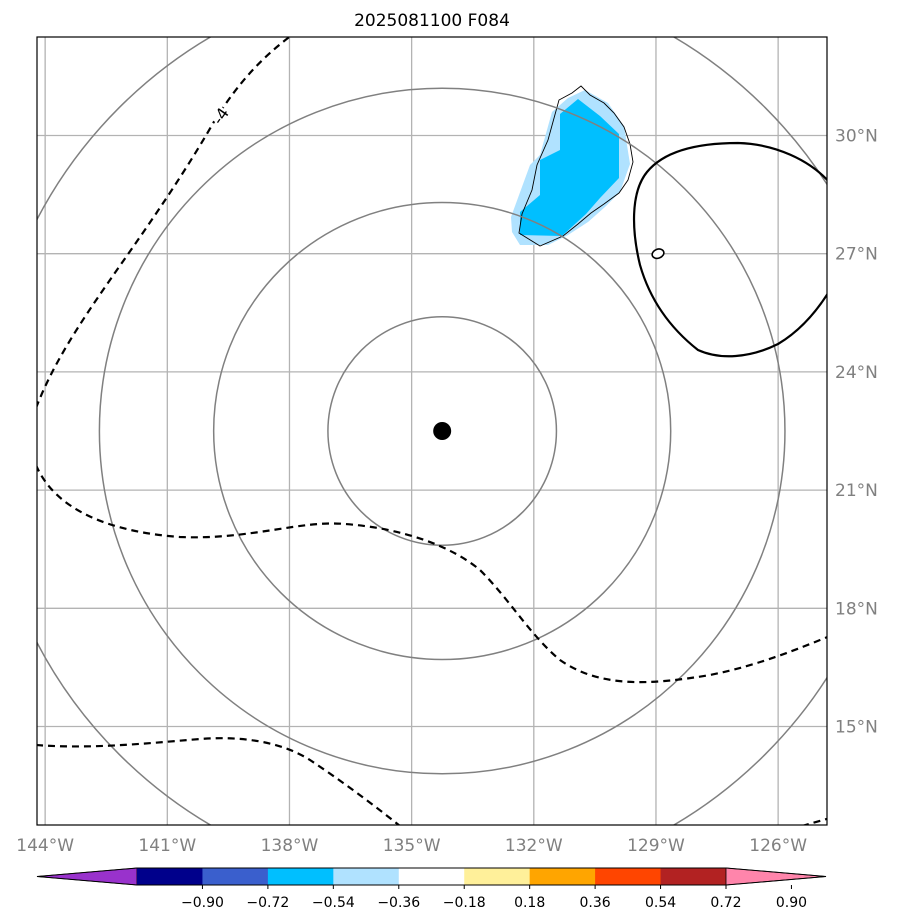 The height and width of the screenshot is (924, 897). I want to click on latitude-tick-label: 18°N, so click(856, 609).